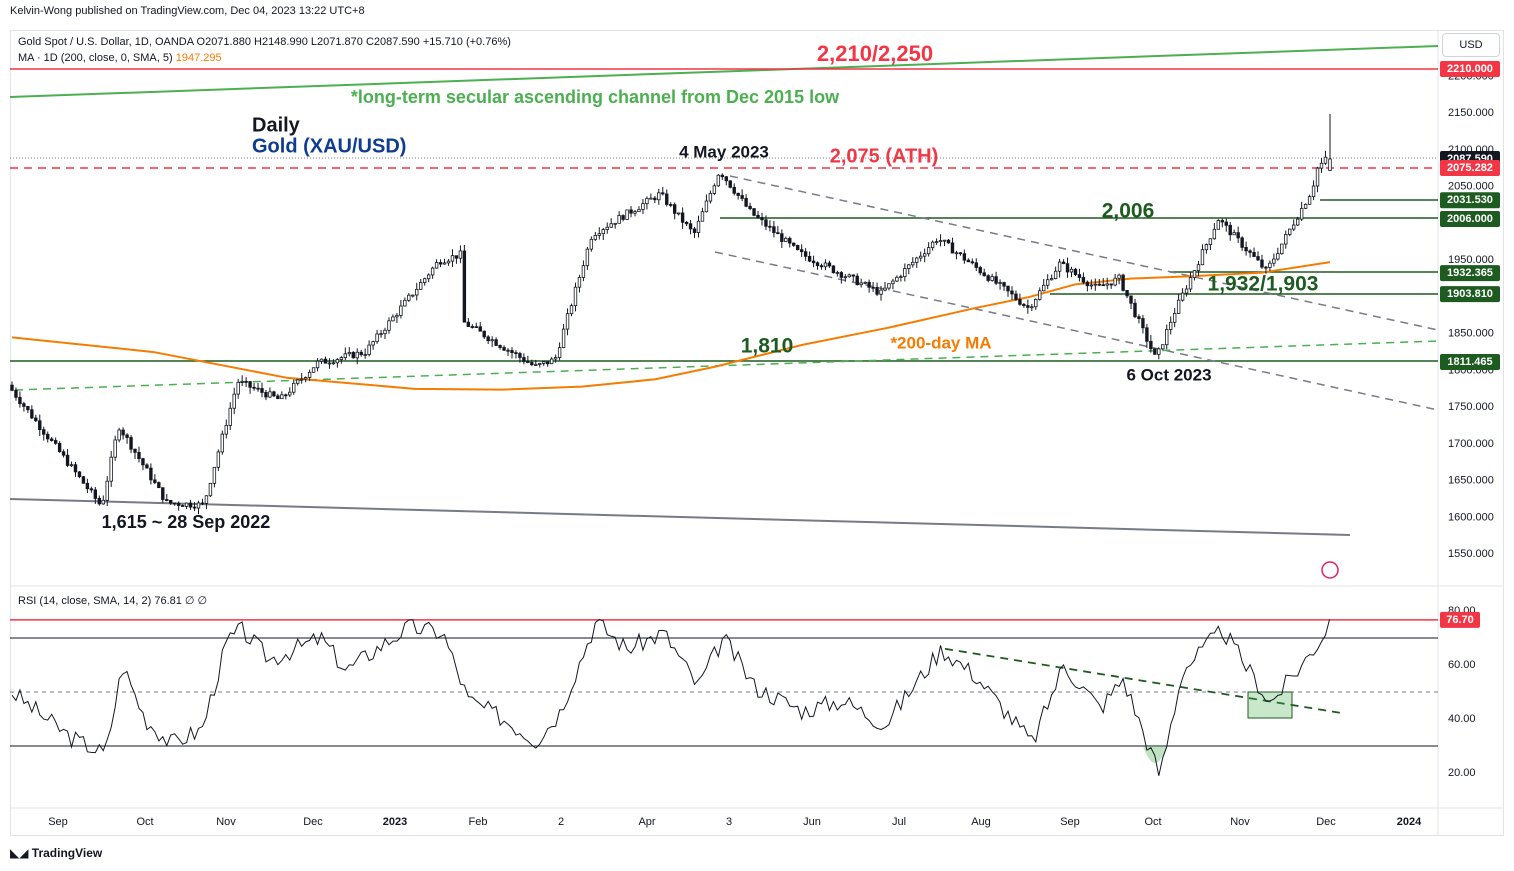  What do you see at coordinates (329, 146) in the screenshot?
I see `chart-title: Gold (XAU/USD)` at bounding box center [329, 146].